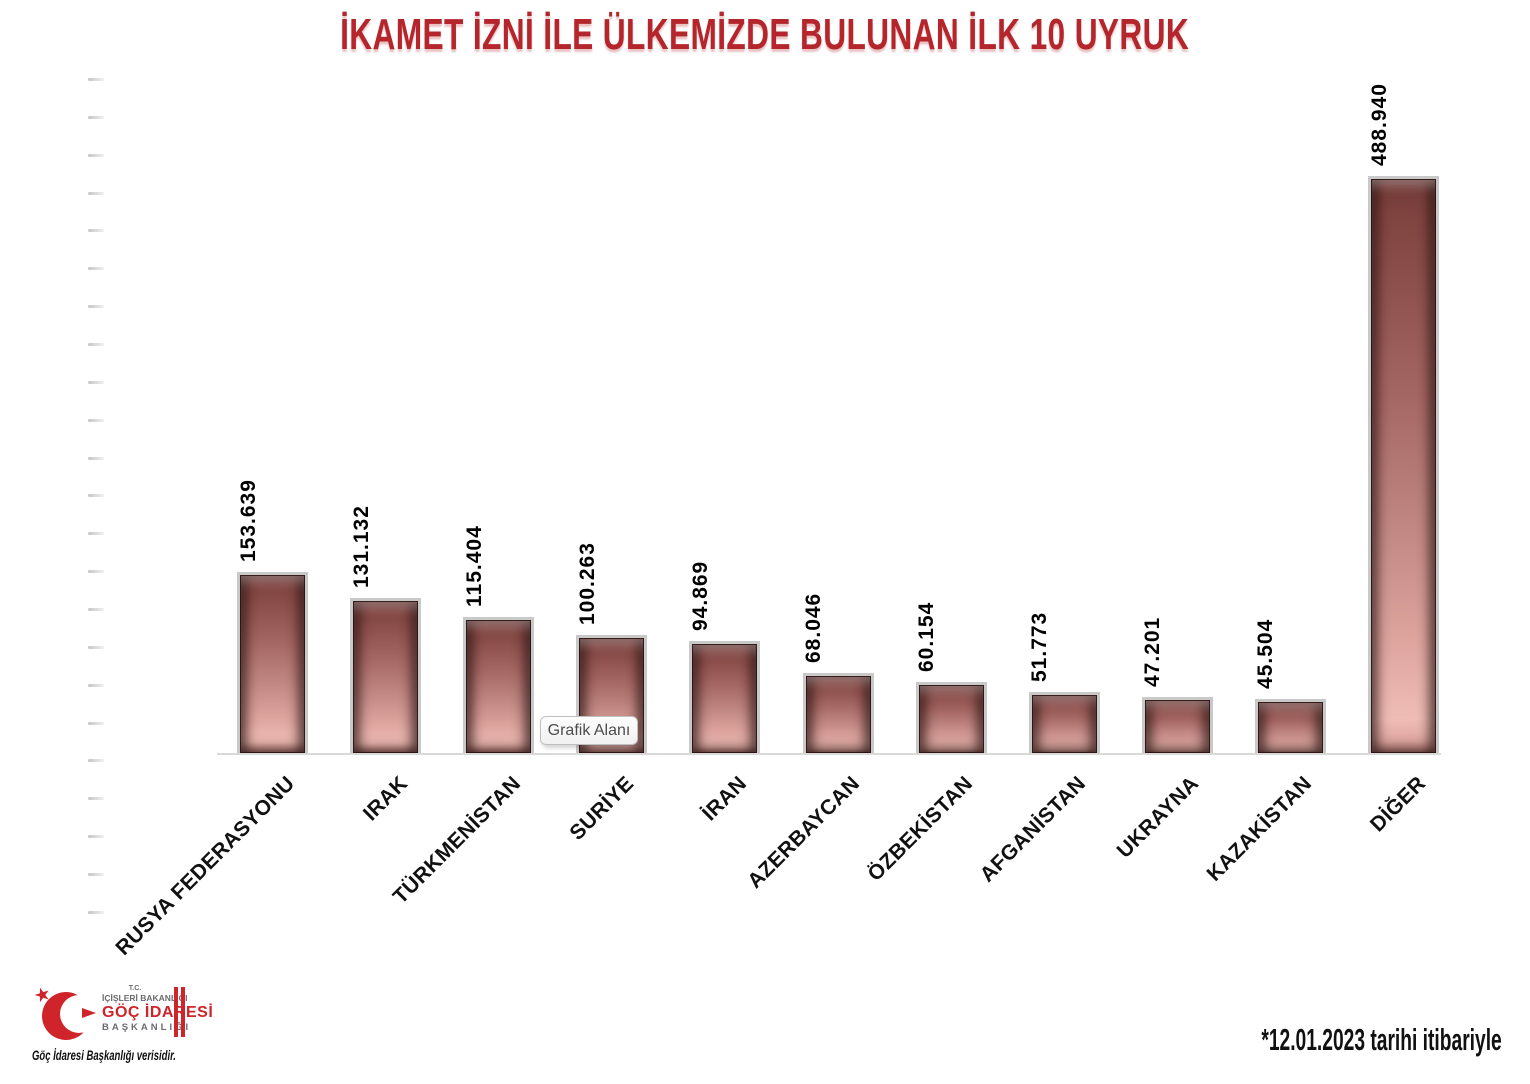 The image size is (1530, 1084). I want to click on value-label-afganistan: 51.773, so click(1040, 646).